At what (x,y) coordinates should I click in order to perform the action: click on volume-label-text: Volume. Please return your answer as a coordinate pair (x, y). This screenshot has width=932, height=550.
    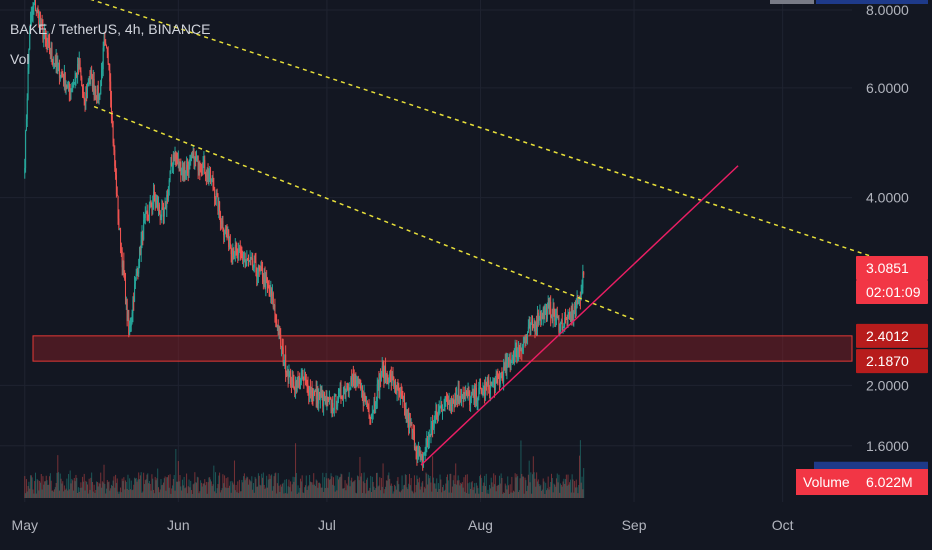
    Looking at the image, I should click on (826, 482).